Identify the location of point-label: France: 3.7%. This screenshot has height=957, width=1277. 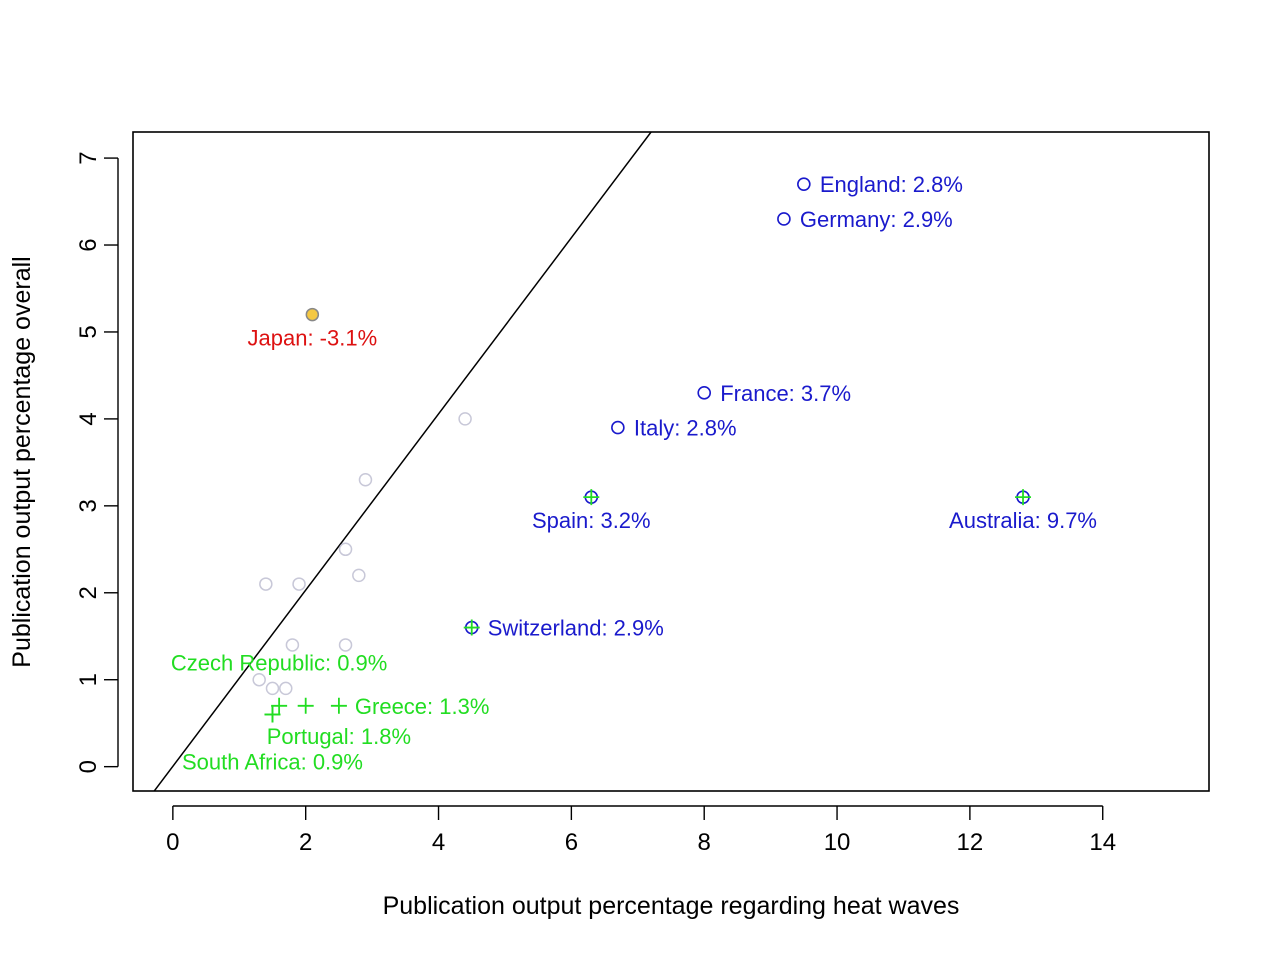
(785, 393).